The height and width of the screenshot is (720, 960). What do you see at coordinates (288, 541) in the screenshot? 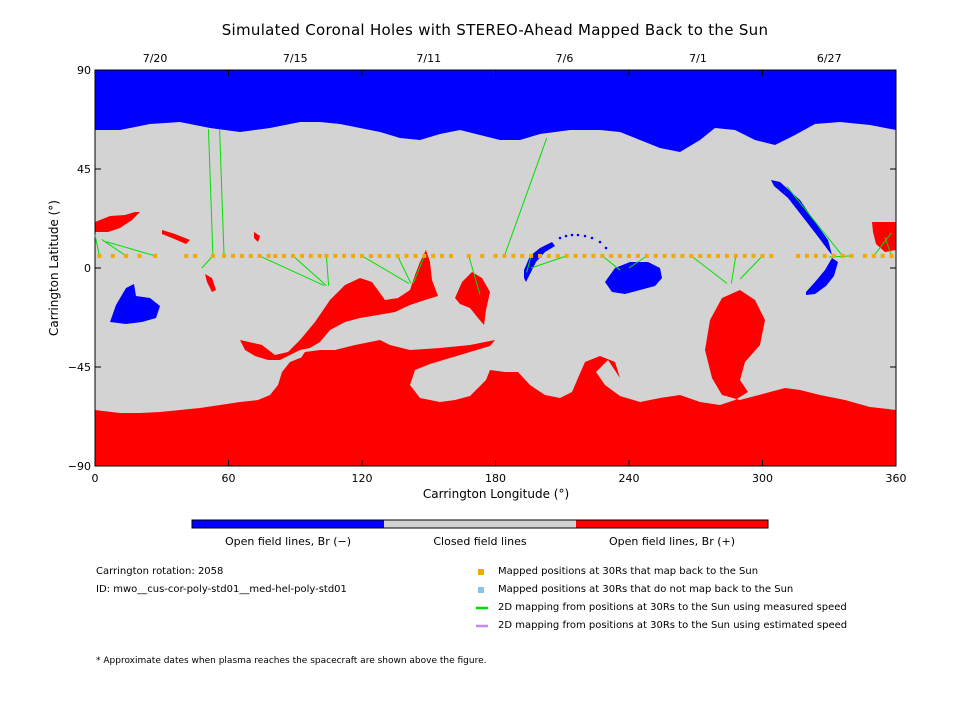
I see `colorbar-label-negative: Open field lines, Br (−)` at bounding box center [288, 541].